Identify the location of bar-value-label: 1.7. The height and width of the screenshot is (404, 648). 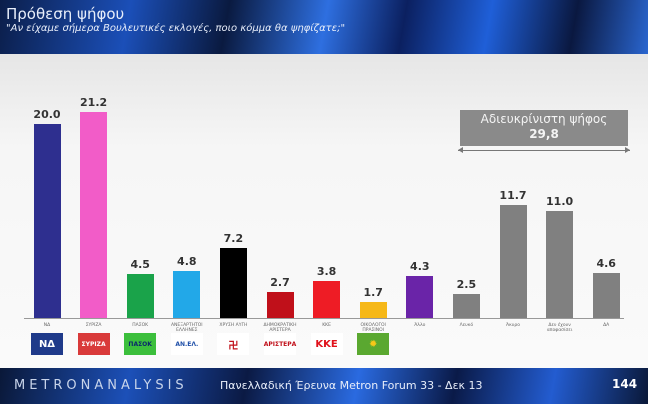
(373, 292).